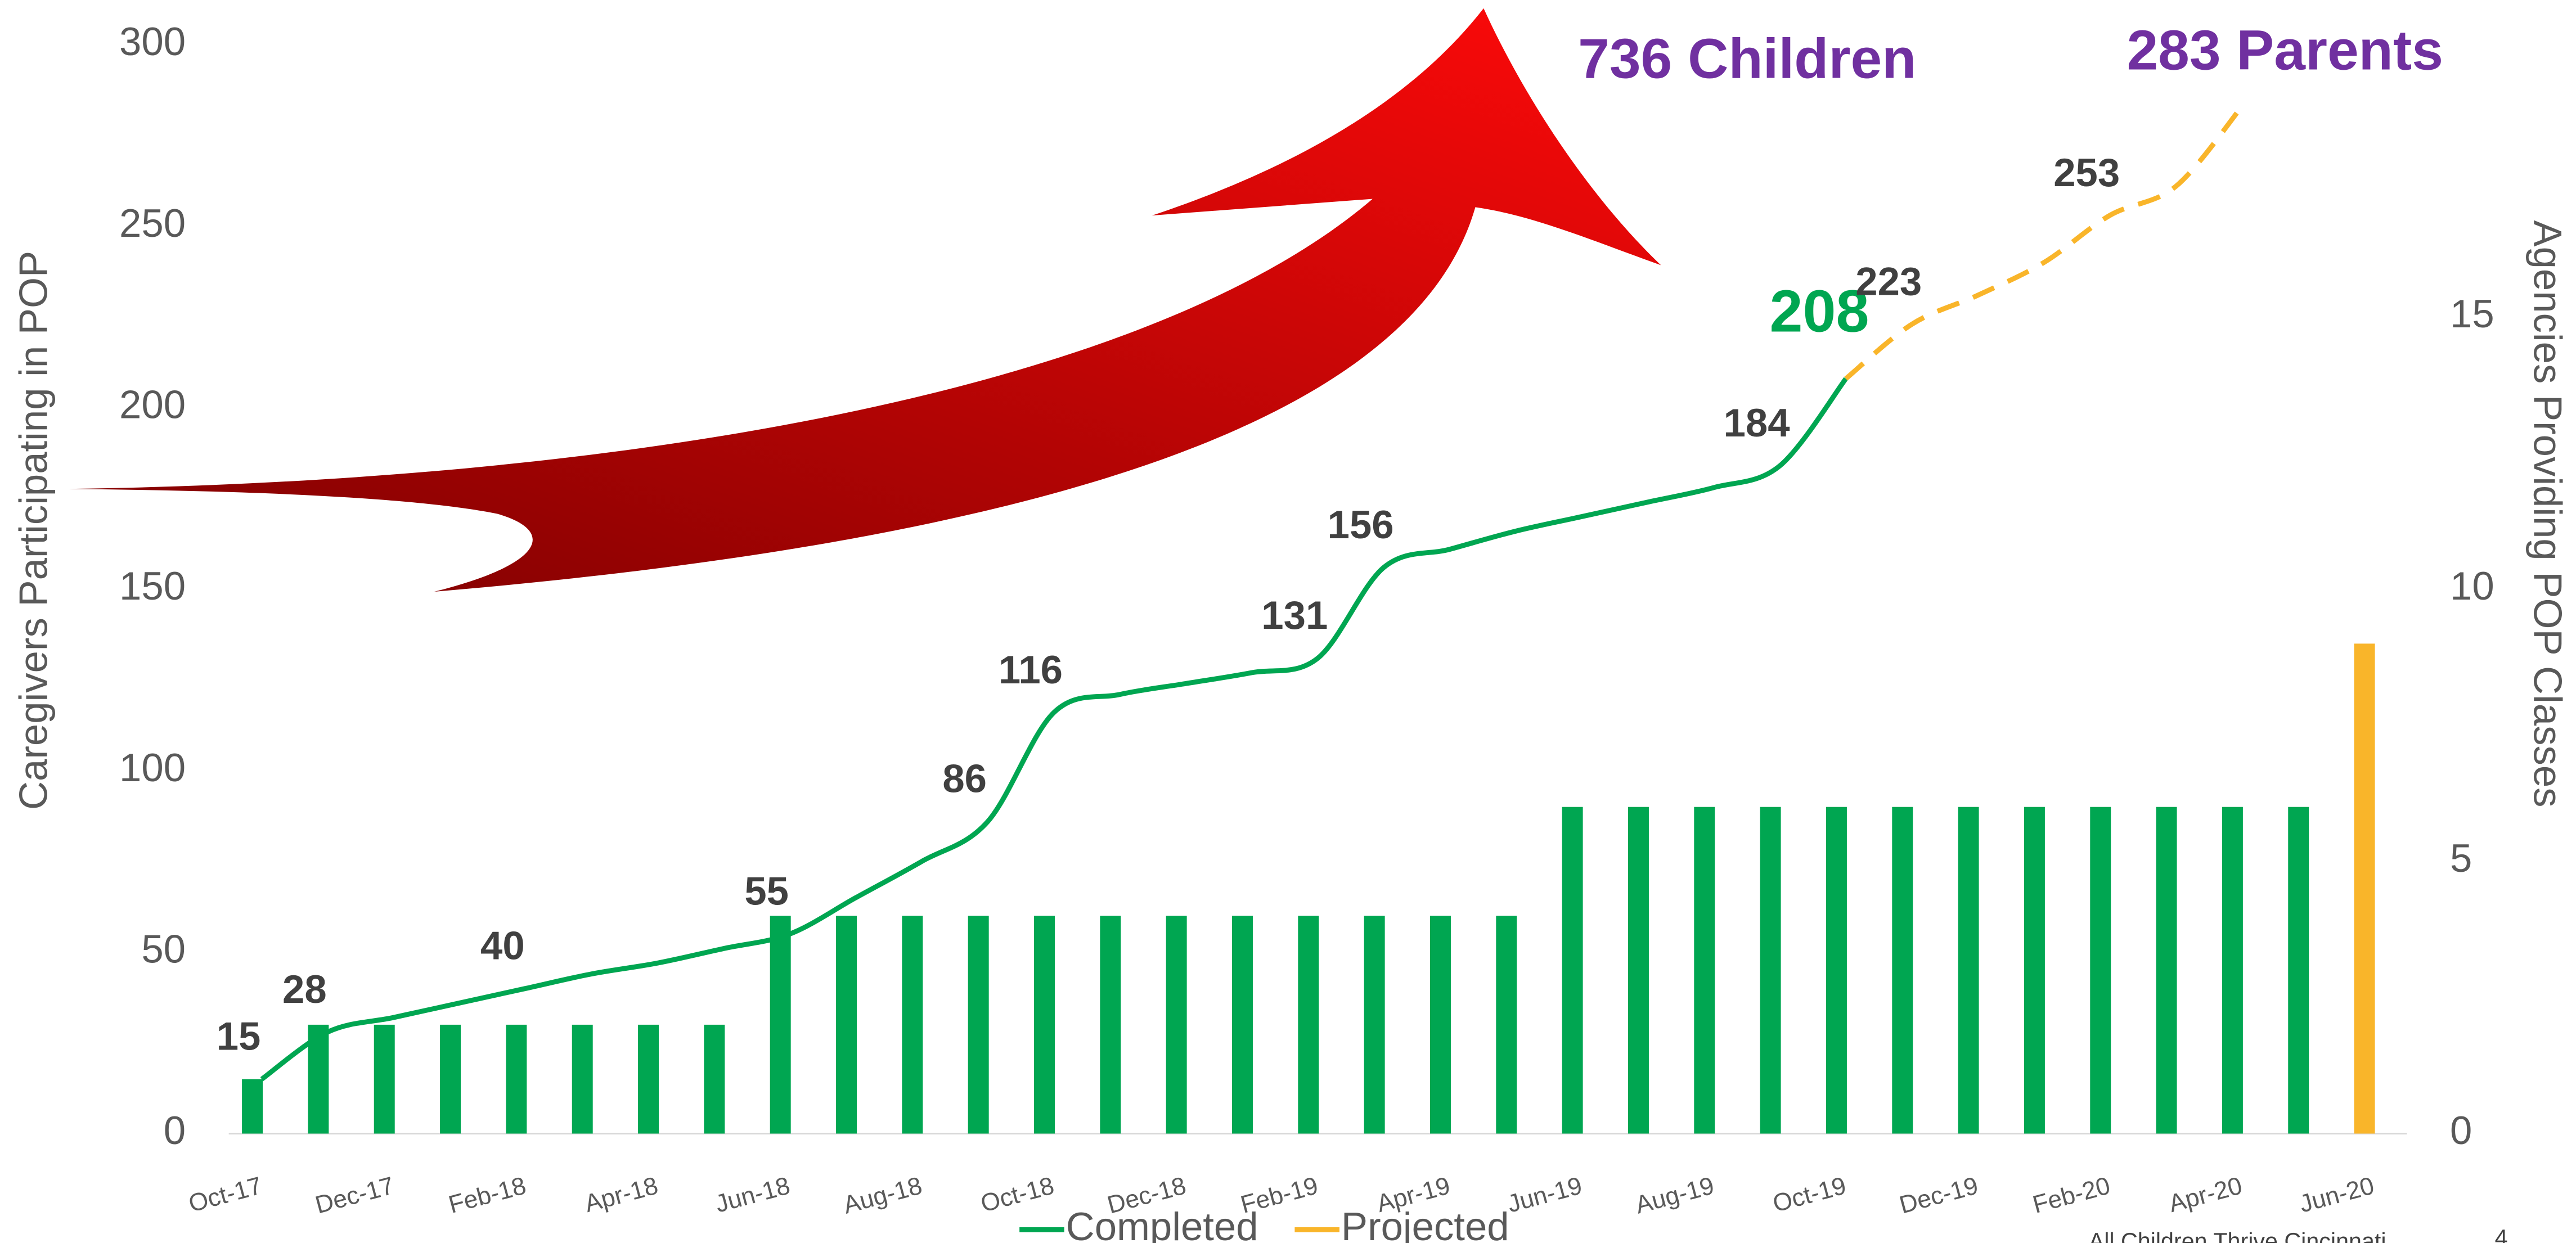  I want to click on x-tick-label: Jun-18, so click(752, 1195).